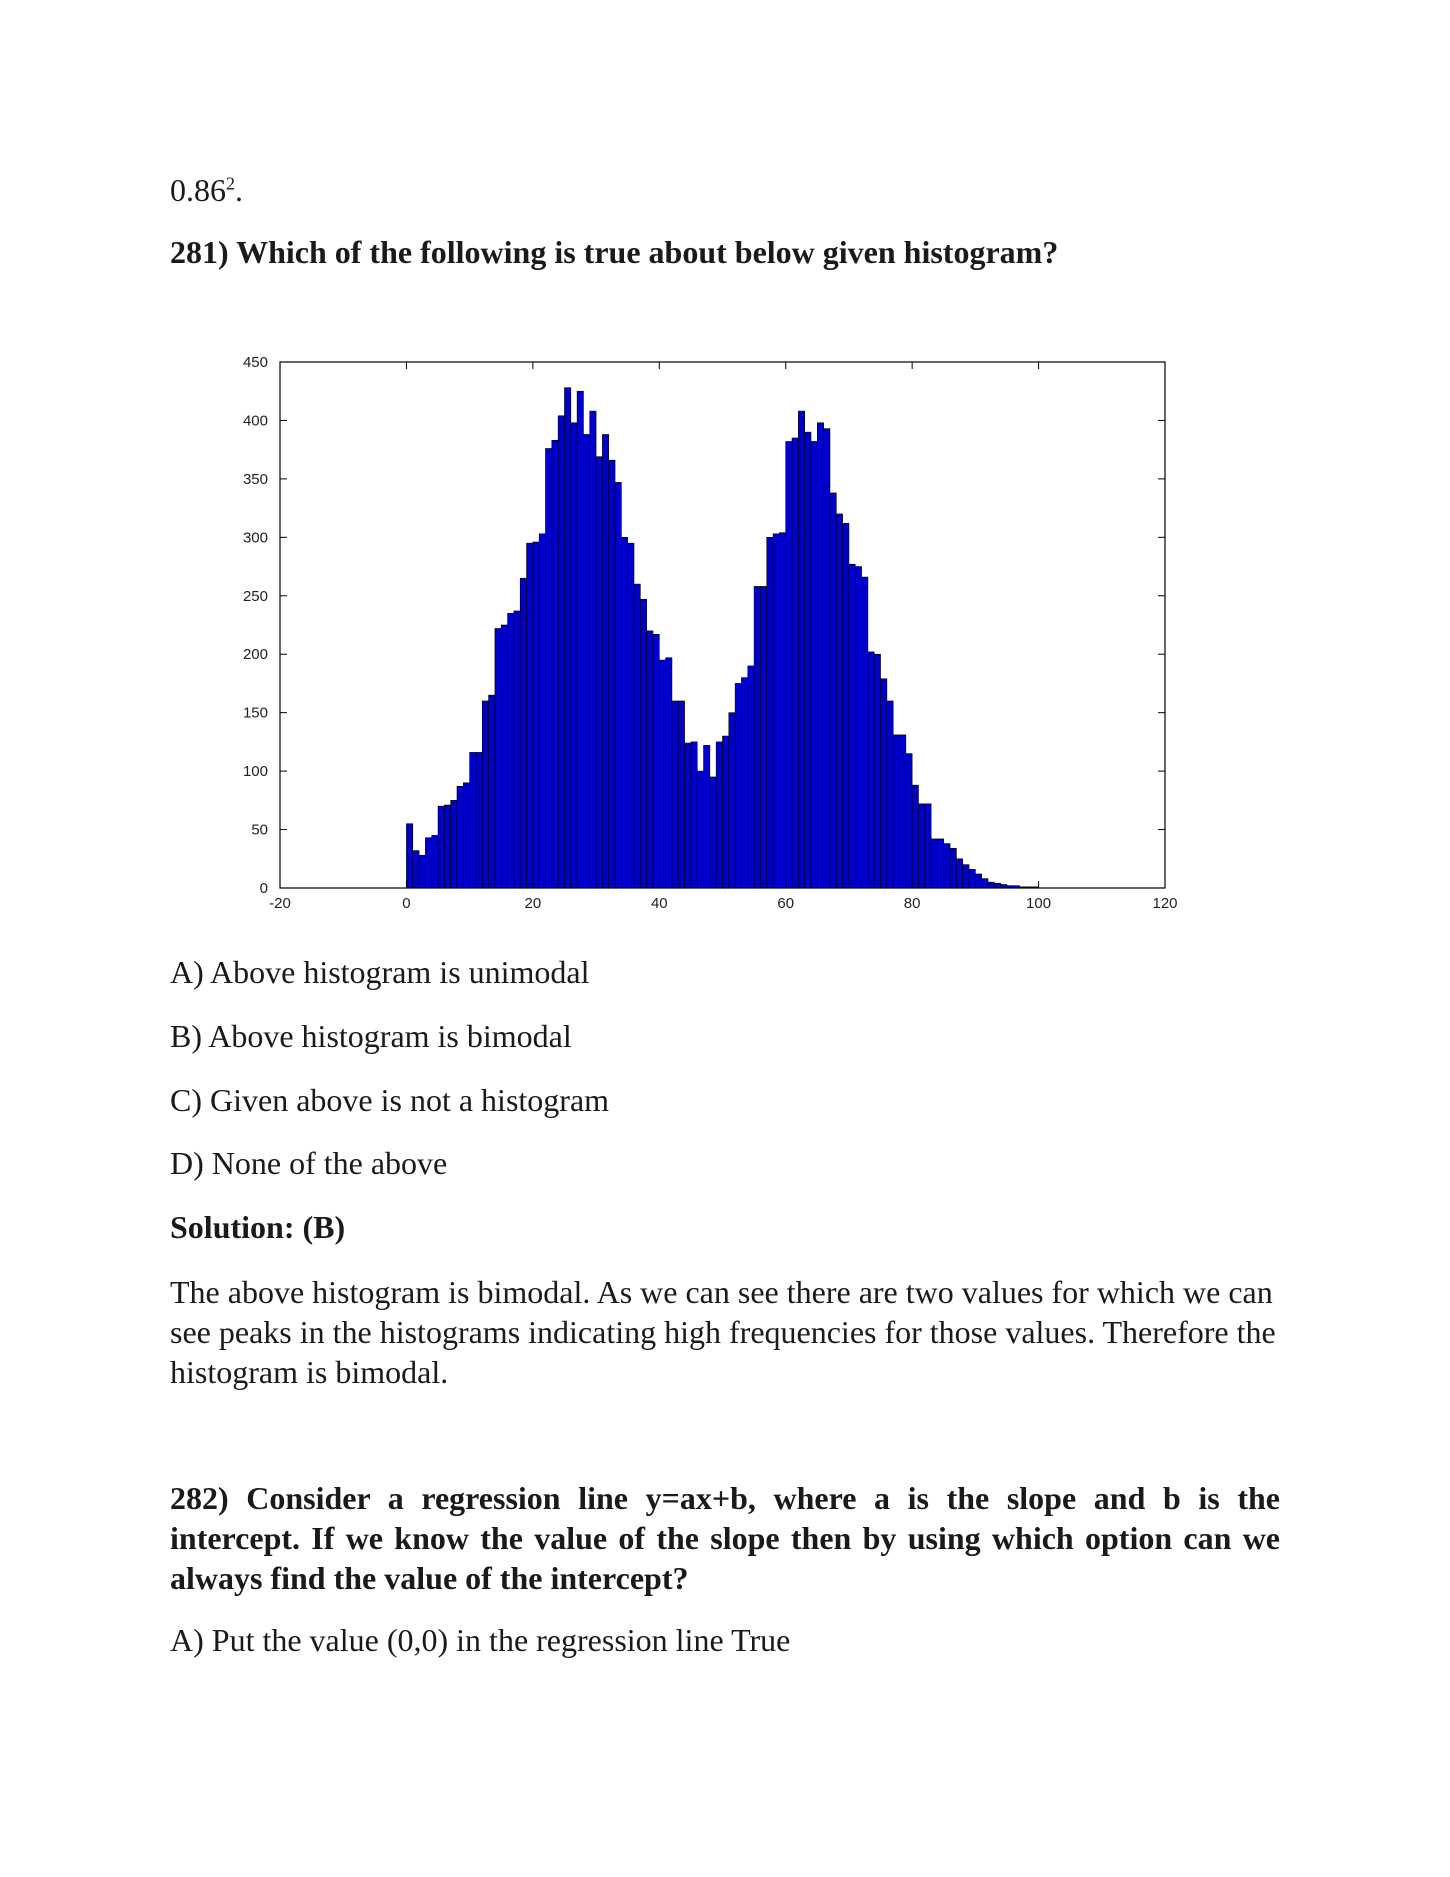 This screenshot has width=1450, height=1877. What do you see at coordinates (255, 596) in the screenshot?
I see `y-tick-label: 250` at bounding box center [255, 596].